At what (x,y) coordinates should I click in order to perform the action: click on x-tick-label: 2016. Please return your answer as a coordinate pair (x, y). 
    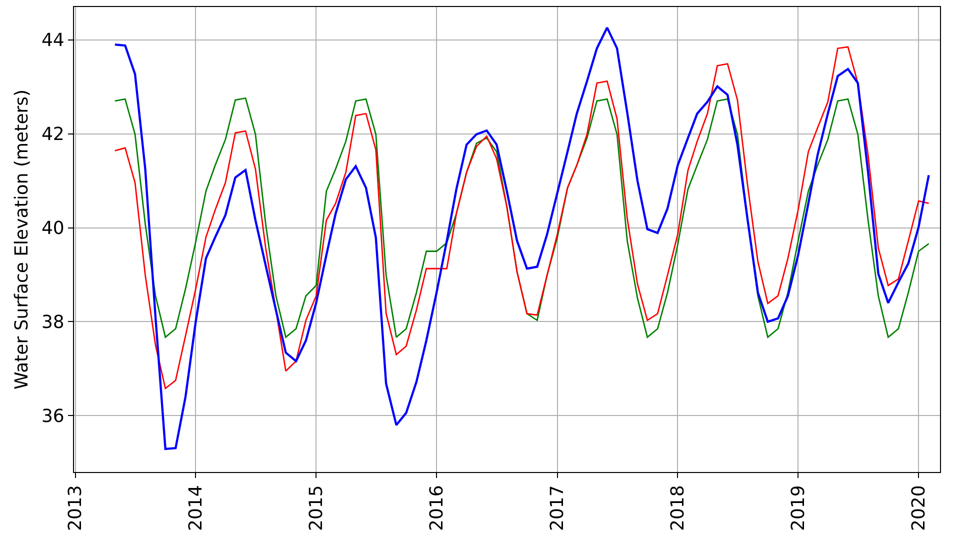
    Looking at the image, I should click on (437, 508).